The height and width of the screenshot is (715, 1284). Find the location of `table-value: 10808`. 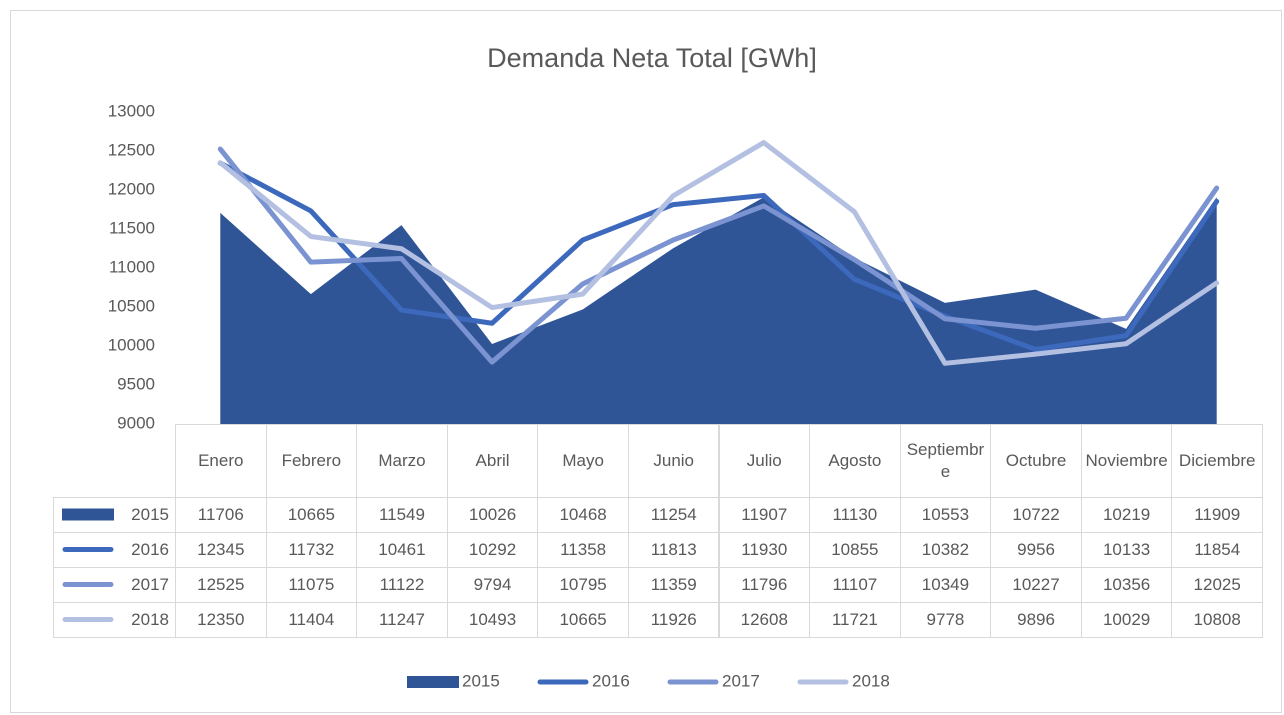

table-value: 10808 is located at coordinates (1217, 620).